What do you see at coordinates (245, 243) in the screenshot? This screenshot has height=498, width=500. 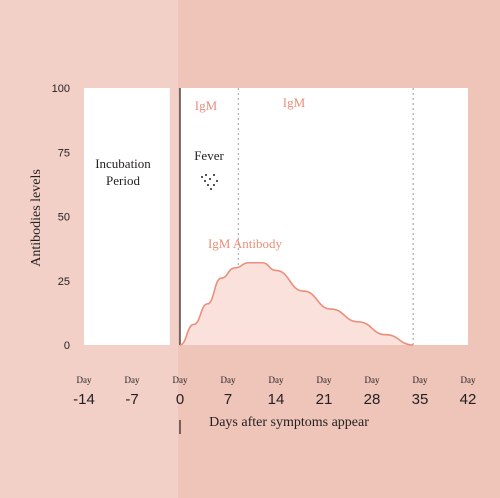 I see `series-label-igm-antibody: IgM Antibody` at bounding box center [245, 243].